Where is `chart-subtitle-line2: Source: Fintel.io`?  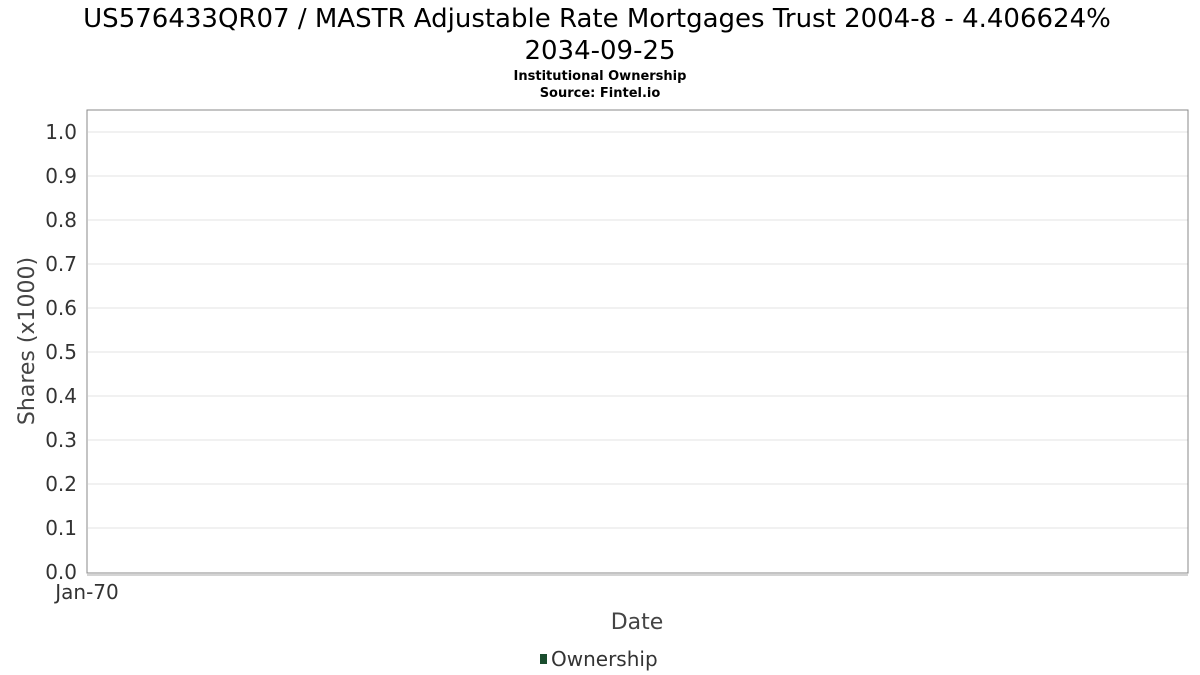 chart-subtitle-line2: Source: Fintel.io is located at coordinates (600, 93).